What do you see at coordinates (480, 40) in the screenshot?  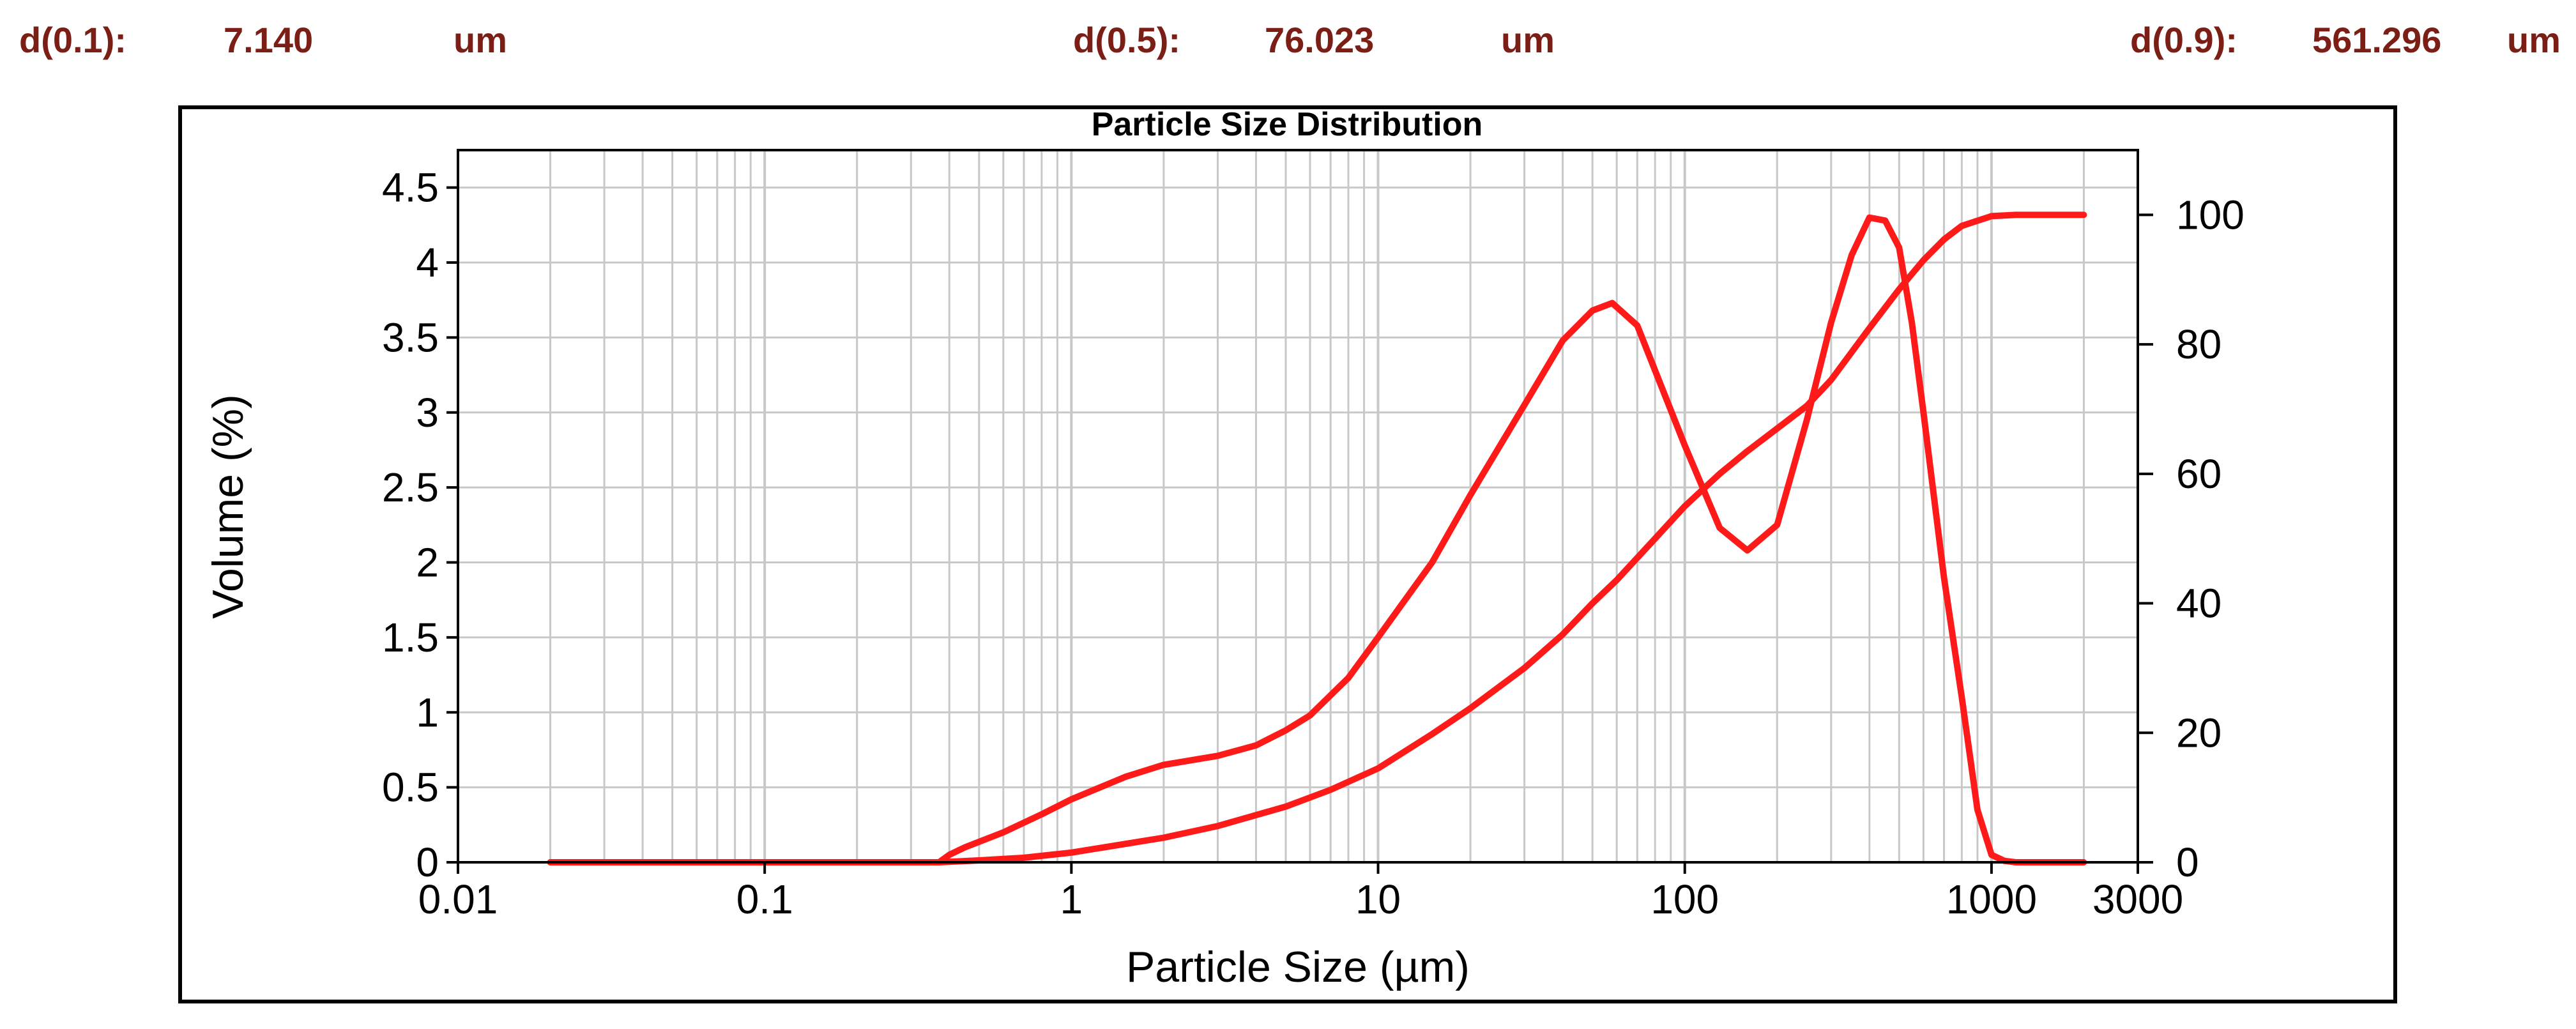 I see `d10-unit: um` at bounding box center [480, 40].